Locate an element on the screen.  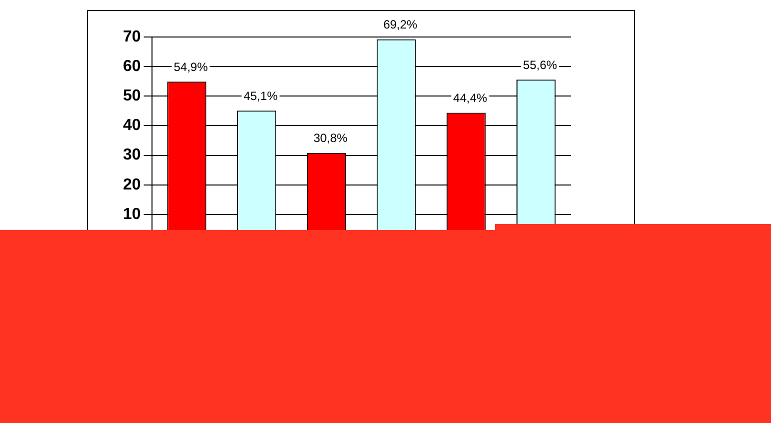
y-tick-label: 30 is located at coordinates (132, 155).